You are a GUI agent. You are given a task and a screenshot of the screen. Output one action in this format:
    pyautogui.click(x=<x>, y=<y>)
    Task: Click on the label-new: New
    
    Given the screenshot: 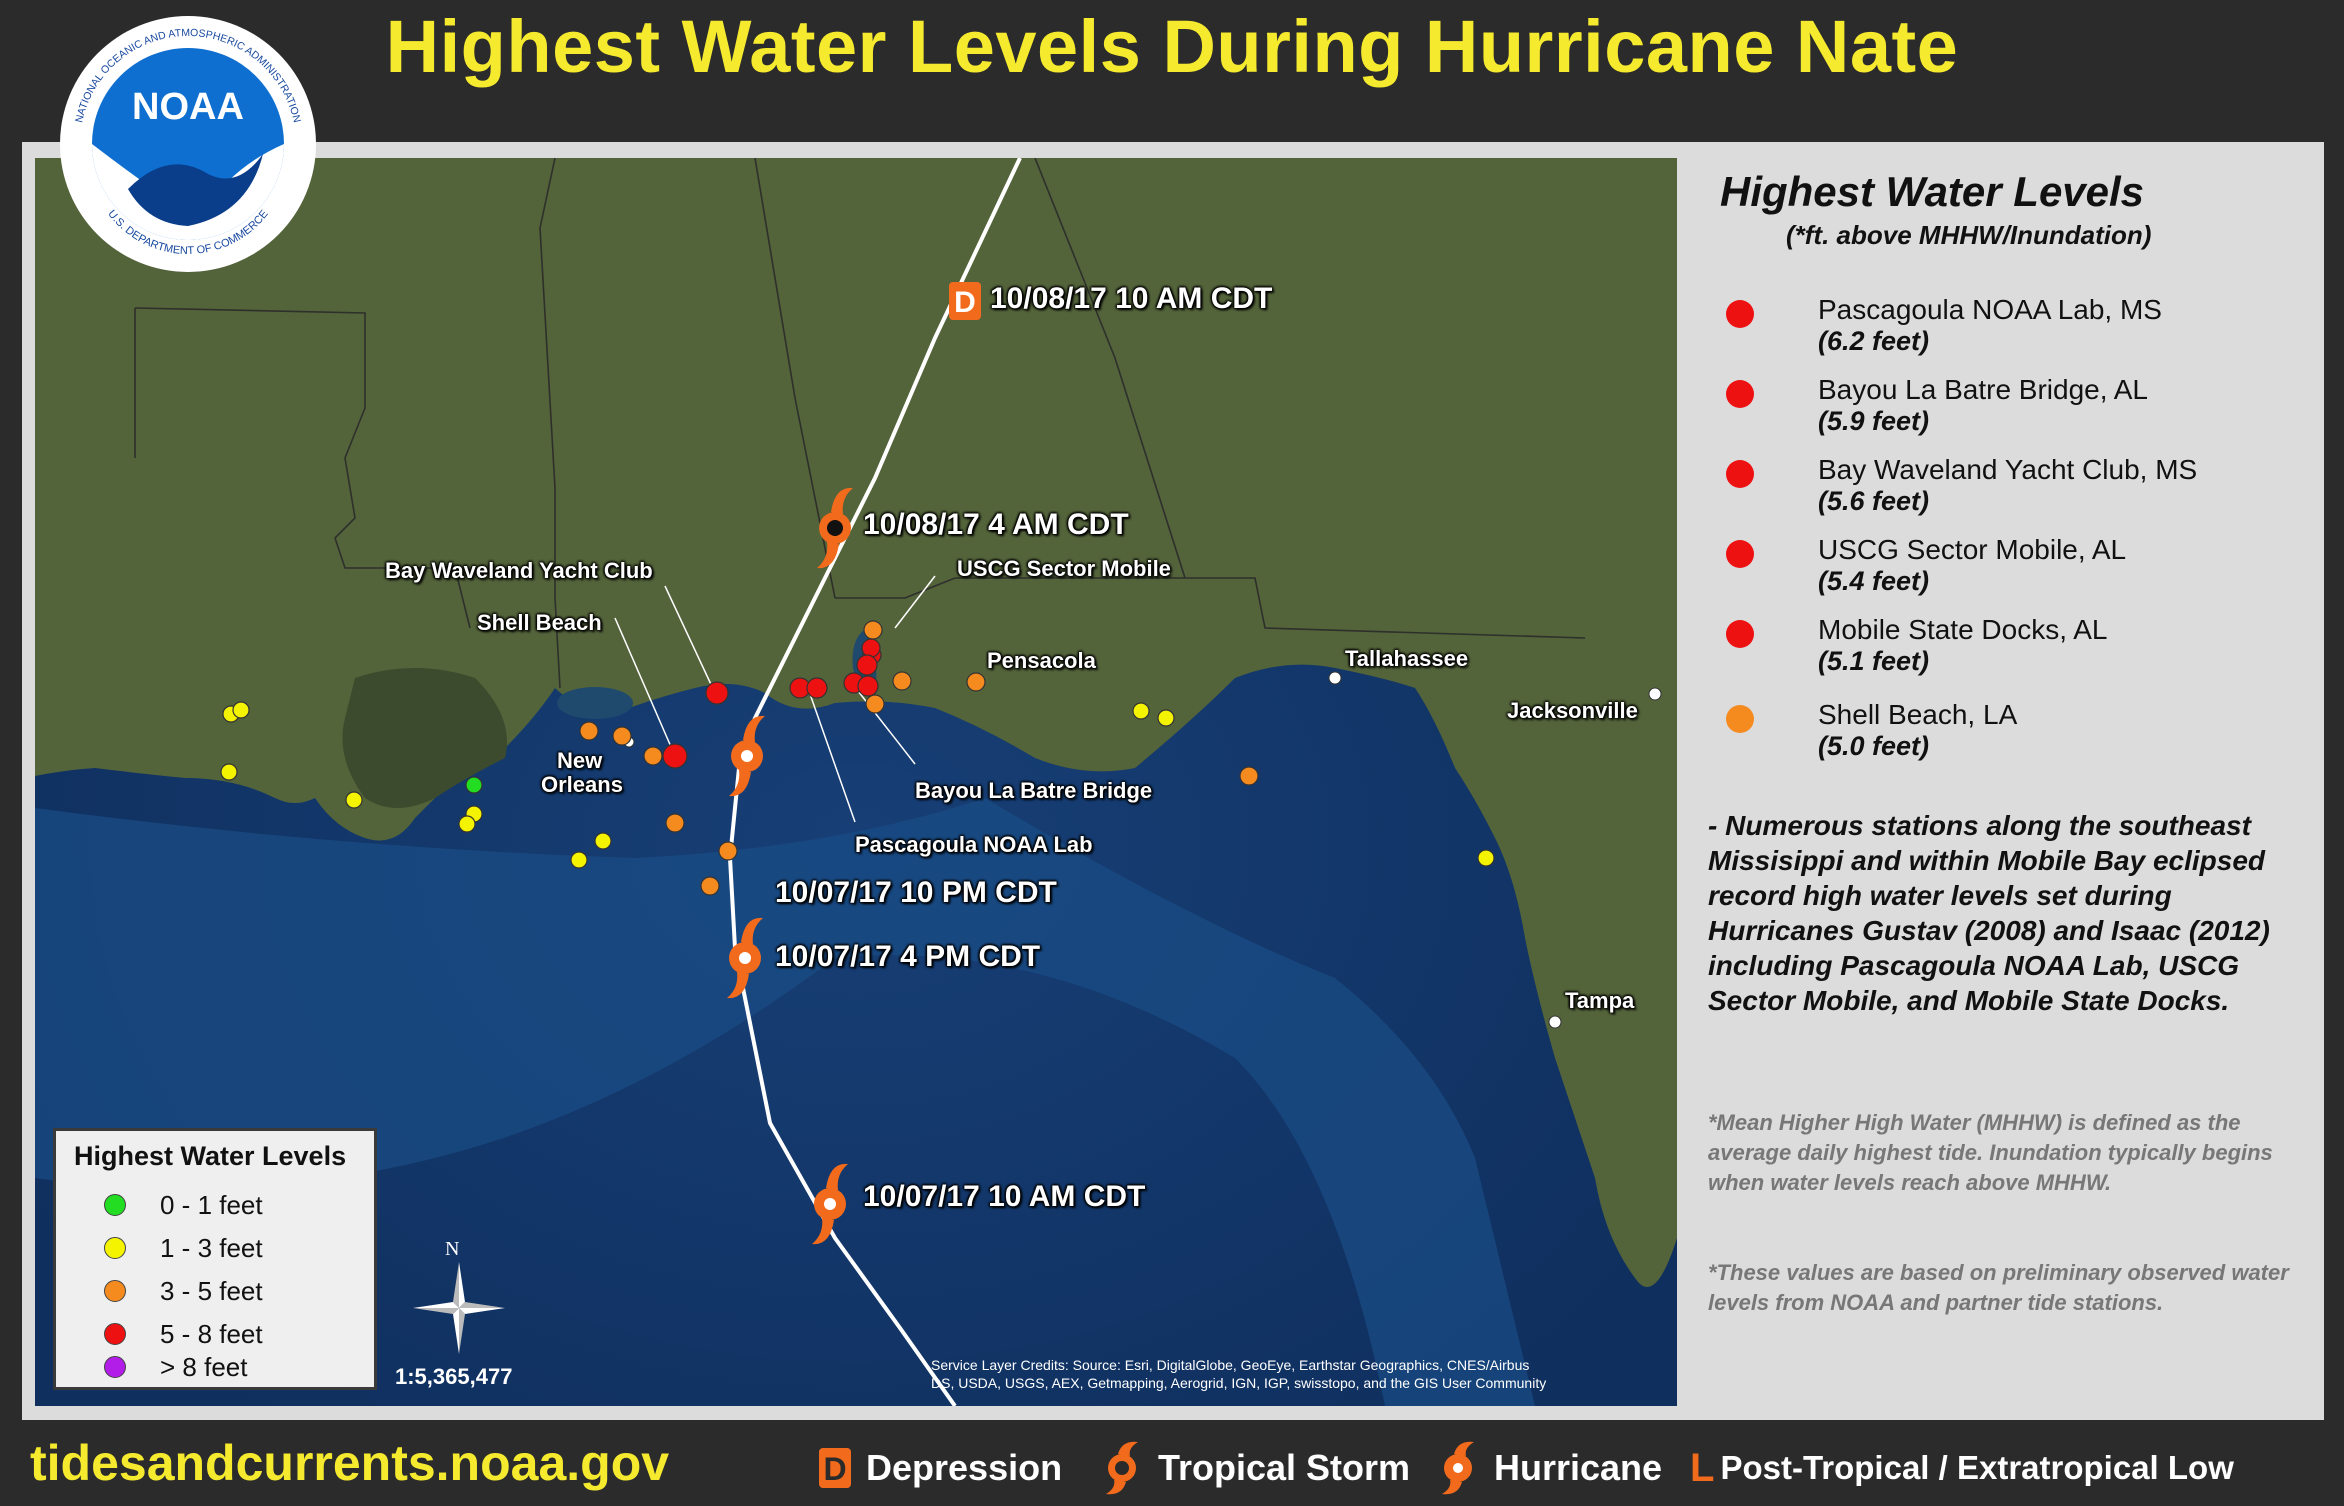 What is the action you would take?
    pyautogui.click(x=580, y=760)
    